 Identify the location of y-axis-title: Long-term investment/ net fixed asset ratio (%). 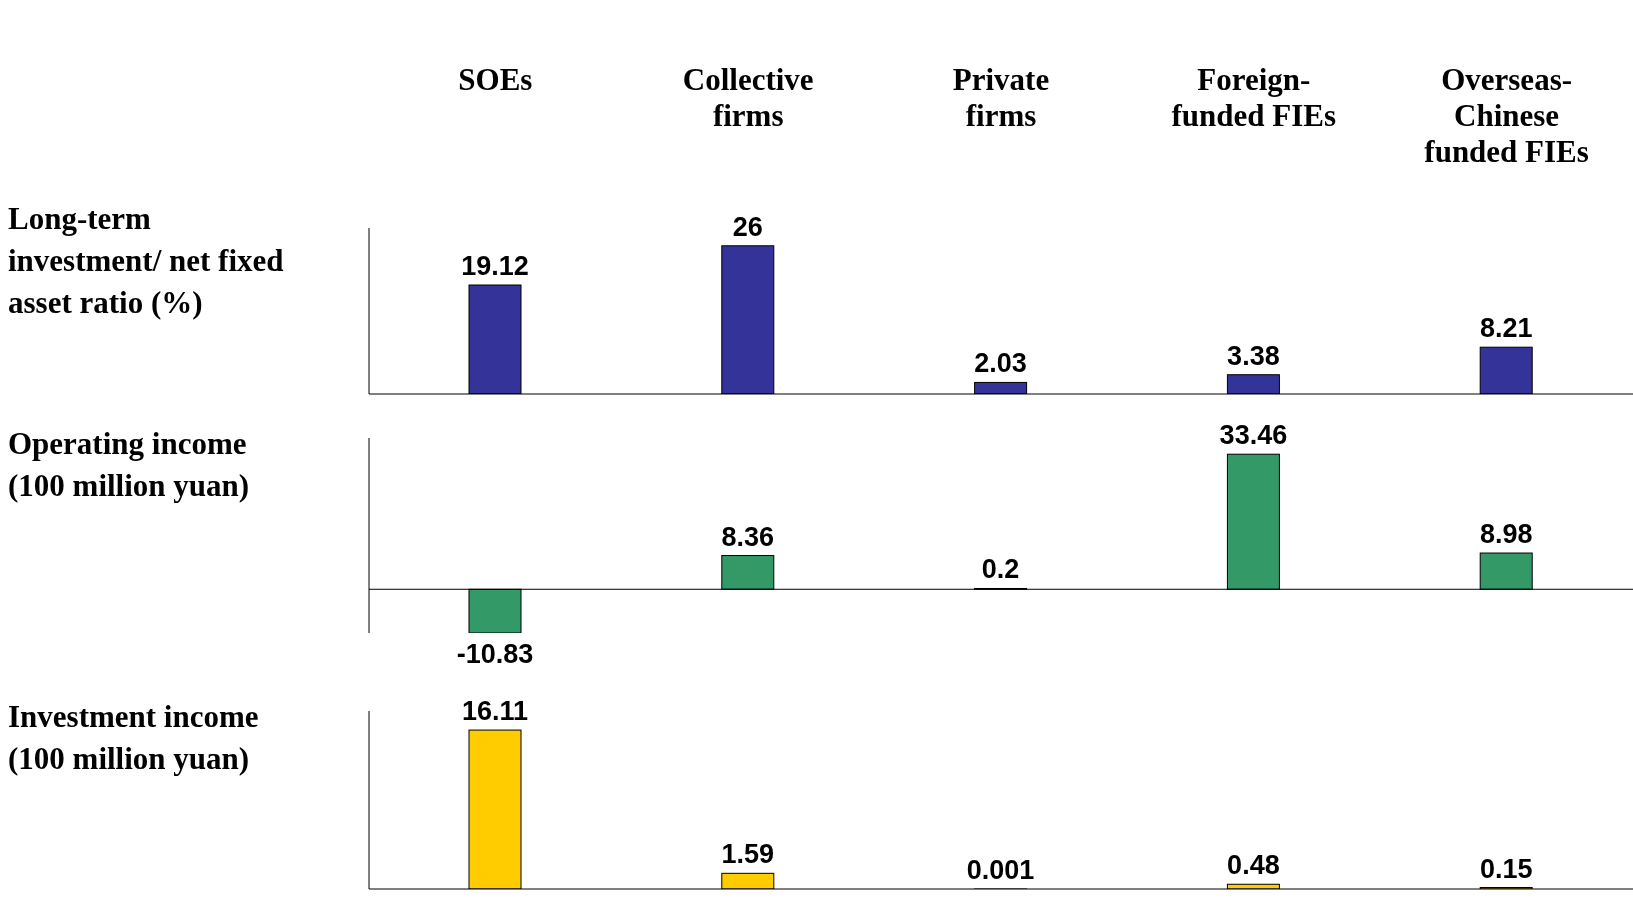
(146, 261).